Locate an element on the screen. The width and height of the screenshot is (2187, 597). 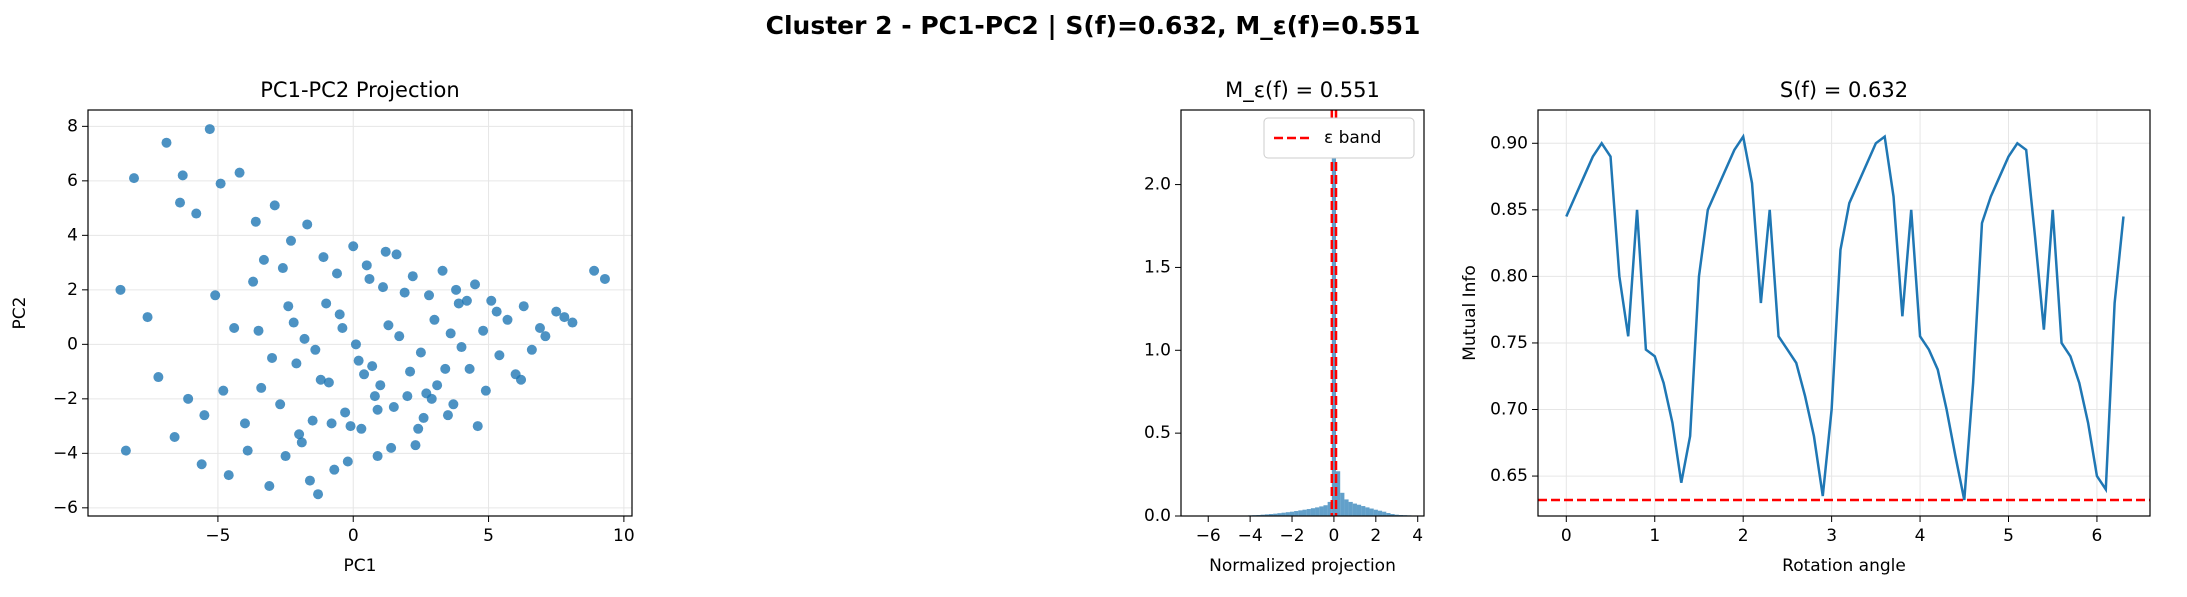
x-tick-label: −4 is located at coordinates (1250, 536).